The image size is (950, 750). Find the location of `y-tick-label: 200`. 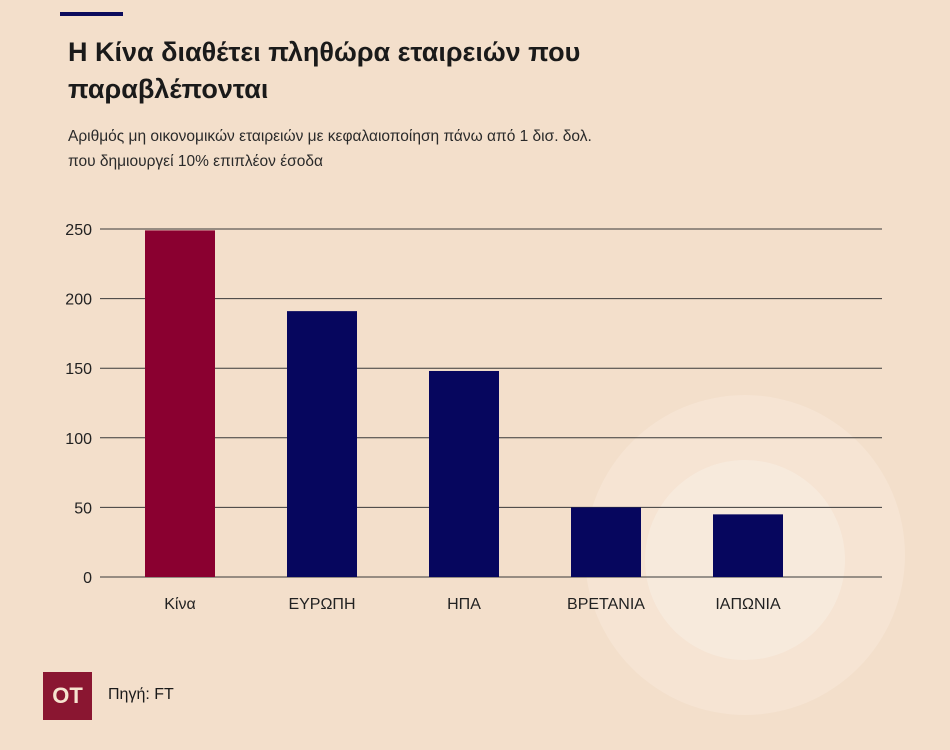

y-tick-label: 200 is located at coordinates (78, 300).